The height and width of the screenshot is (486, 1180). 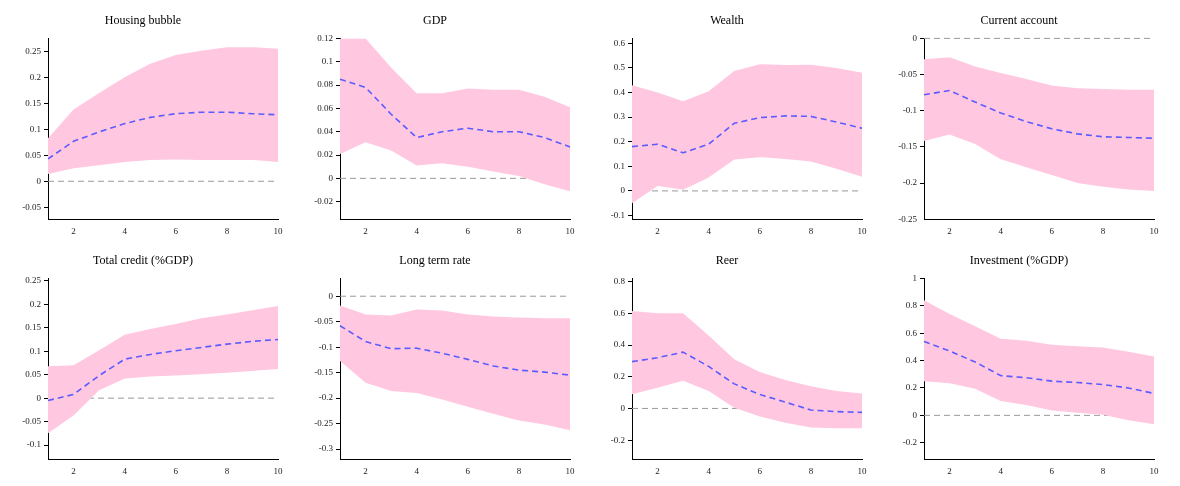 I want to click on y-tick-label: 0.05, so click(x=33, y=374).